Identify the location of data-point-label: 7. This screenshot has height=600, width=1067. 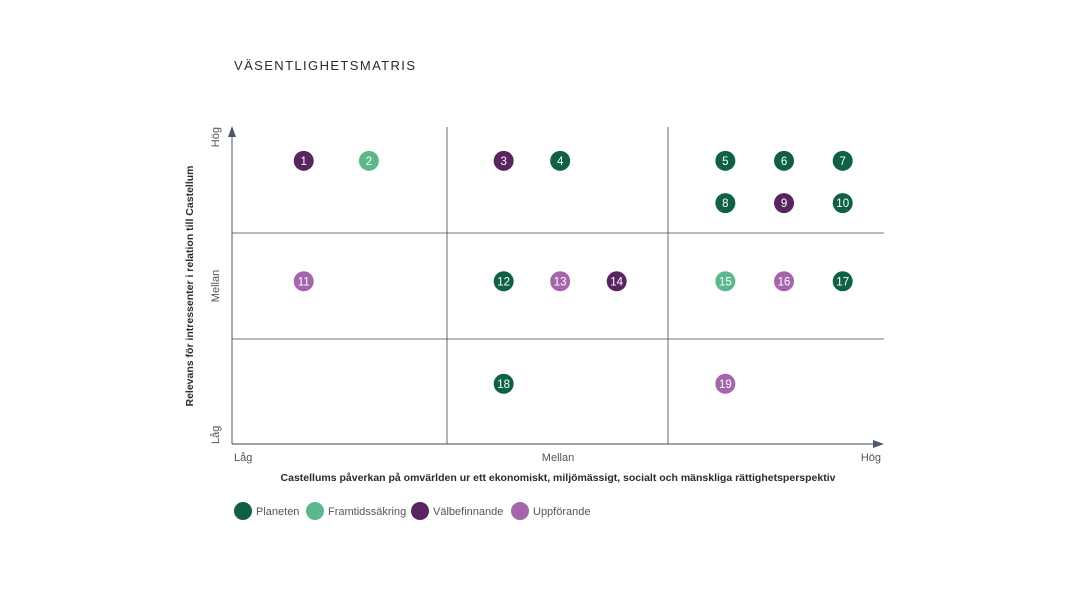
(843, 162).